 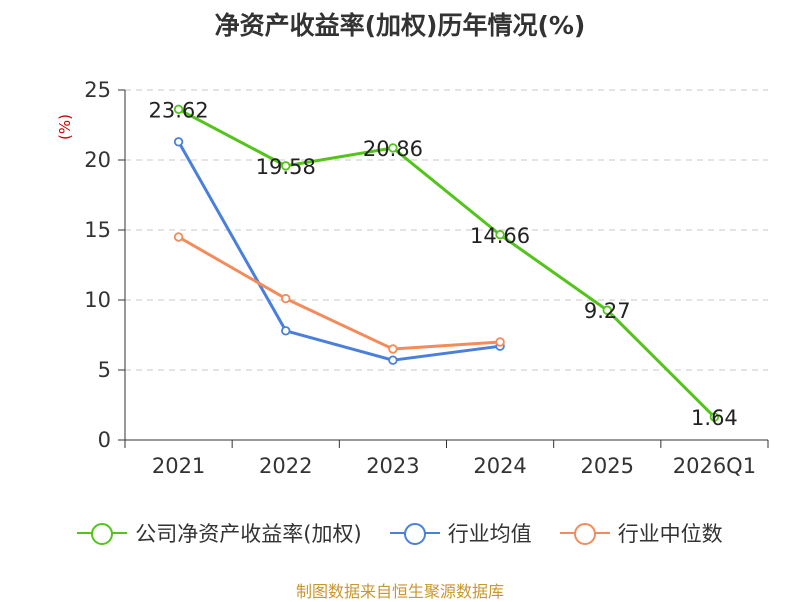 I want to click on x-tick-label-2023: 2023, so click(x=392, y=466).